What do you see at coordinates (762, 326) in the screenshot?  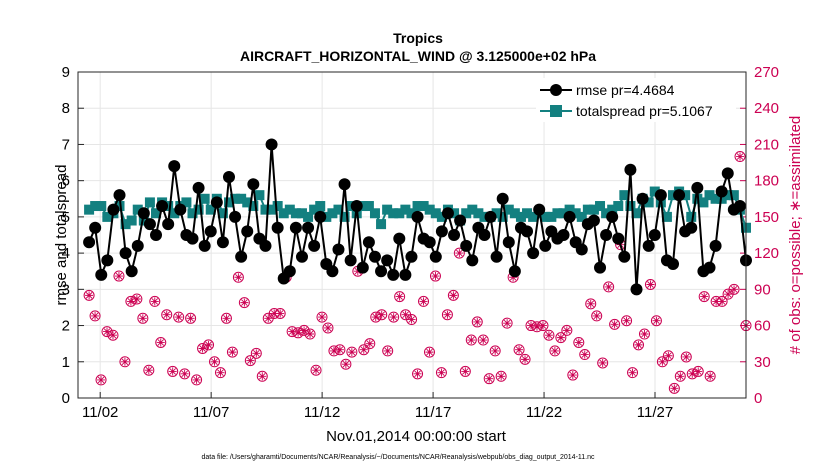 I see `y2-tick-label: 60` at bounding box center [762, 326].